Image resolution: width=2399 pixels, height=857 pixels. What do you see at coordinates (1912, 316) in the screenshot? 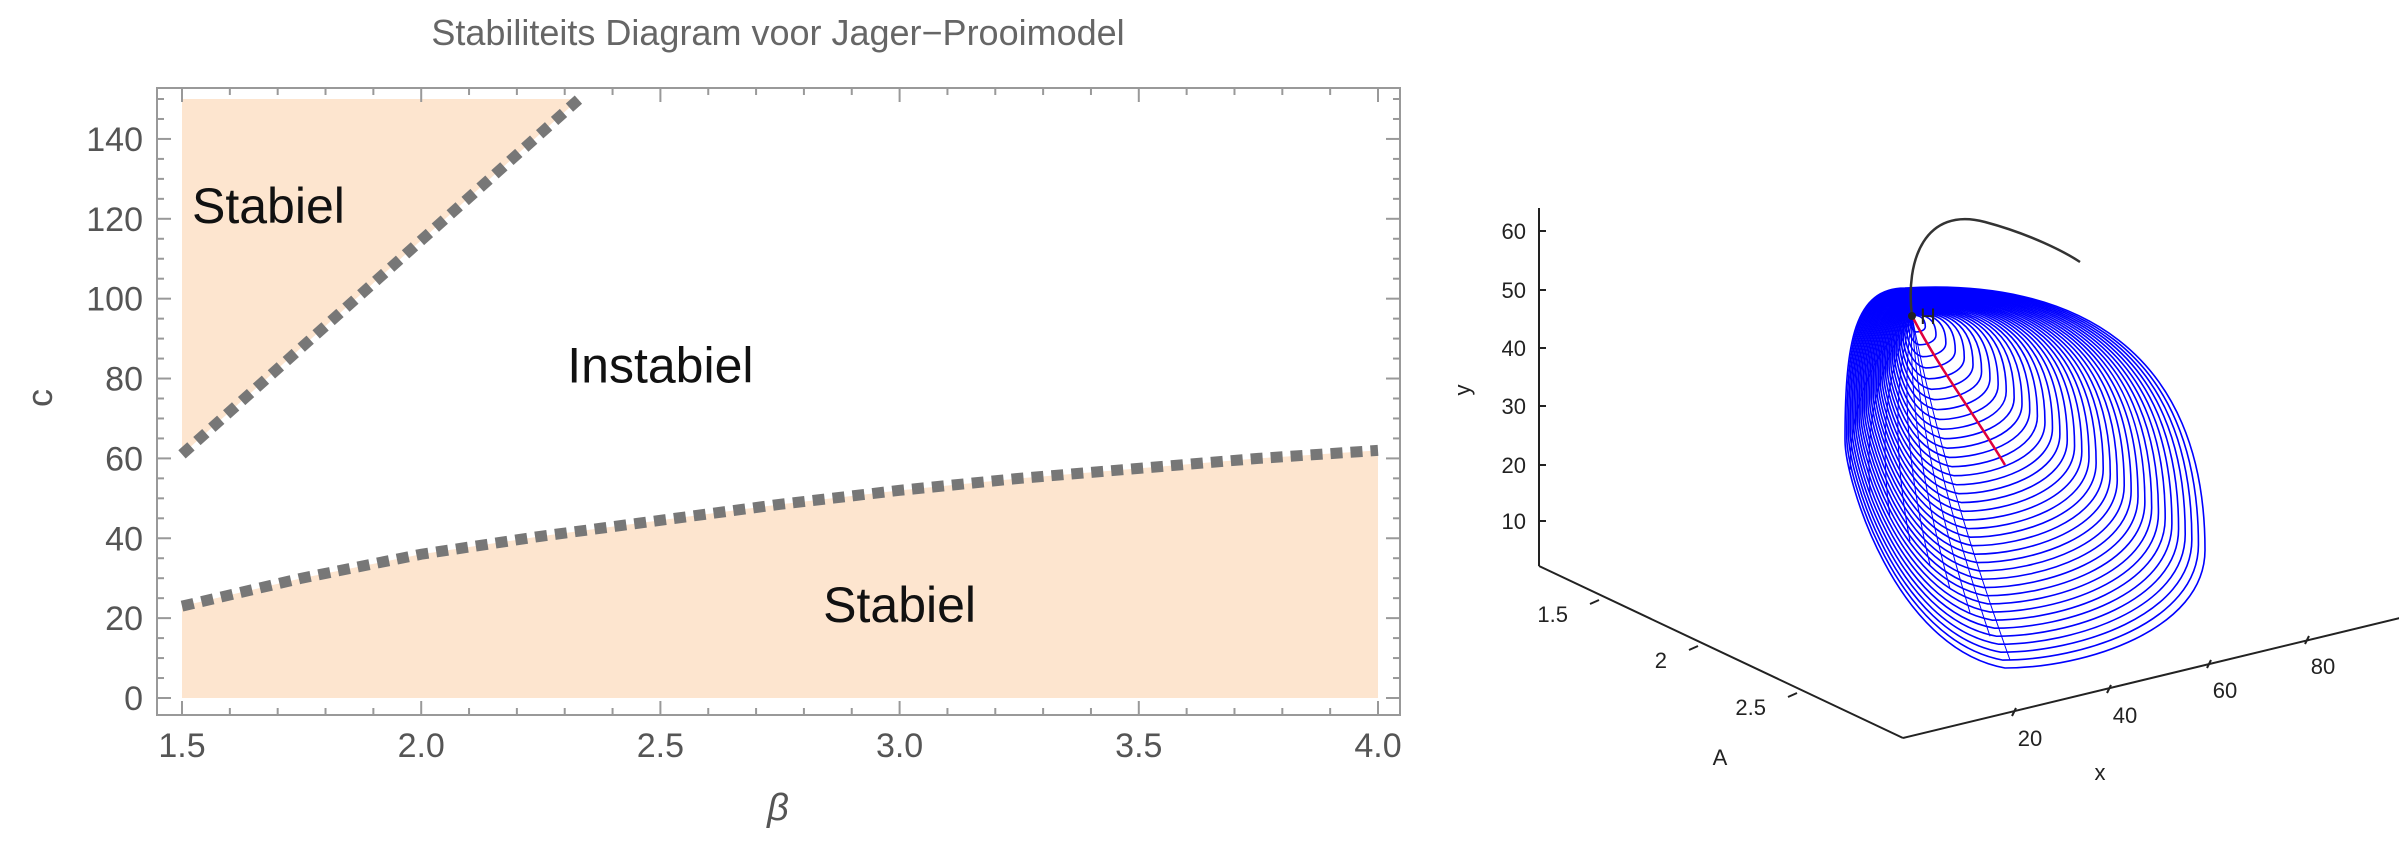
I see `equilibrium-point` at bounding box center [1912, 316].